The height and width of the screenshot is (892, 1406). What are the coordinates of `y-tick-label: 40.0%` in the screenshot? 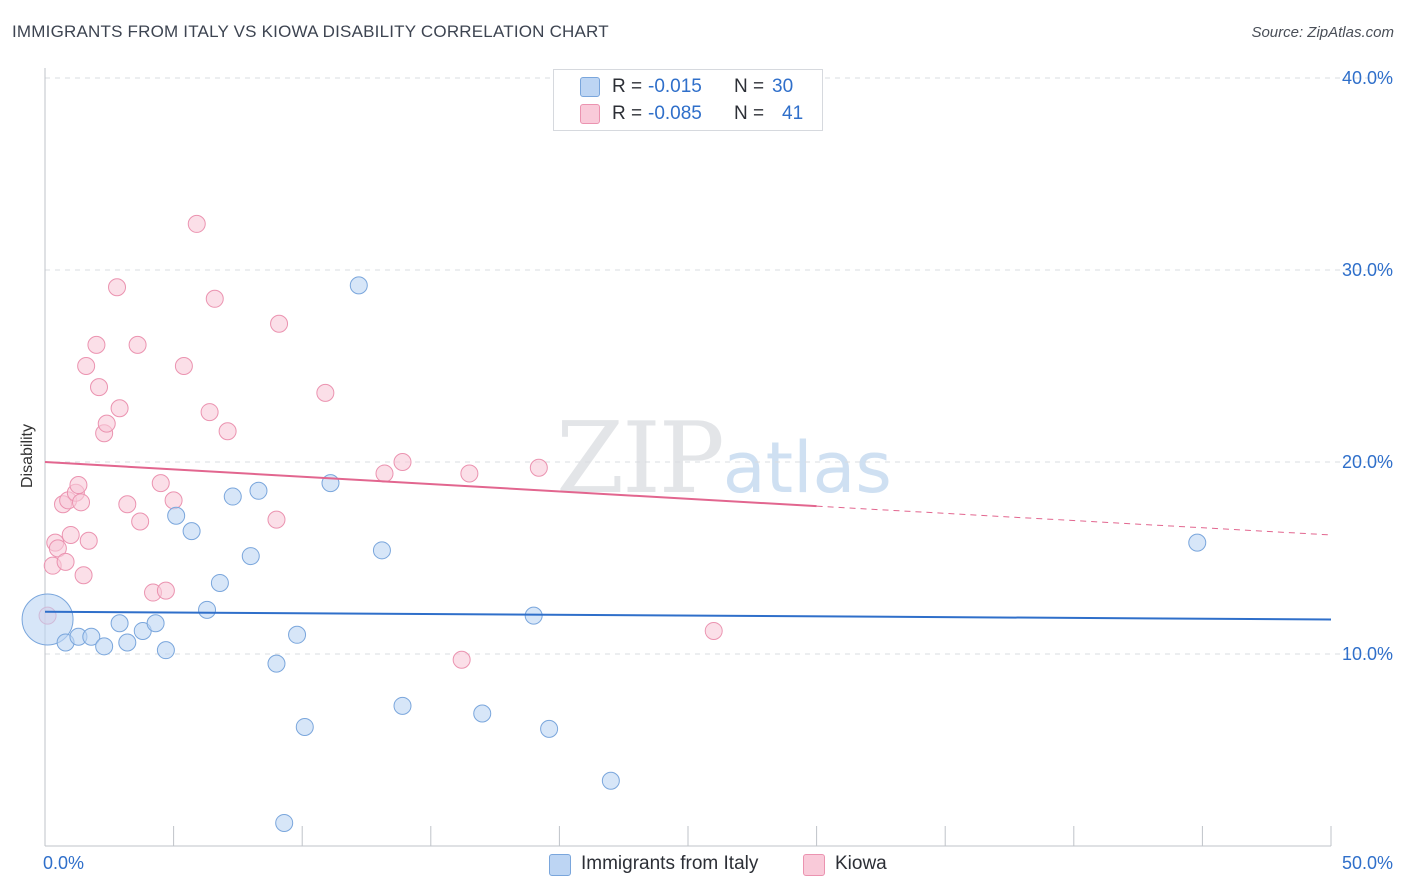 It's located at (1367, 78).